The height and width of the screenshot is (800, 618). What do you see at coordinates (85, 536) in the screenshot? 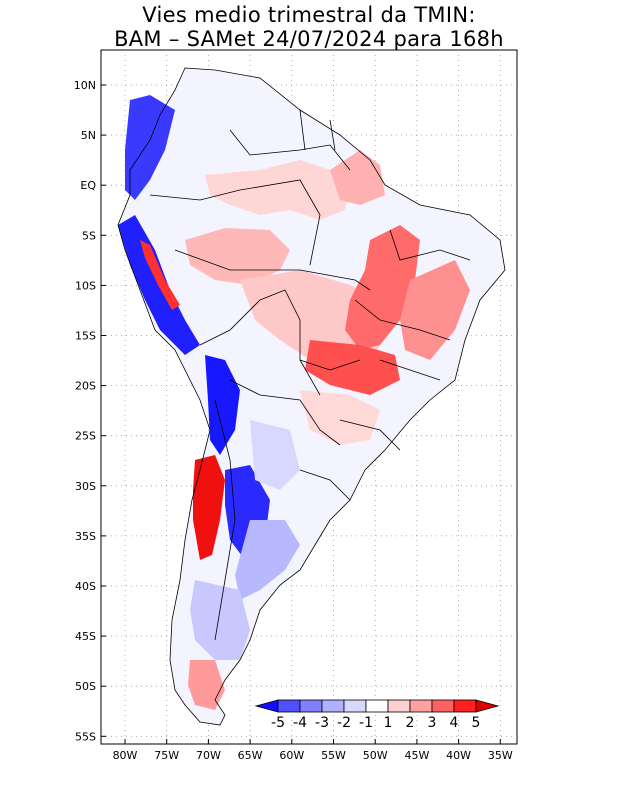
I see `lat-tick-label: 35S` at bounding box center [85, 536].